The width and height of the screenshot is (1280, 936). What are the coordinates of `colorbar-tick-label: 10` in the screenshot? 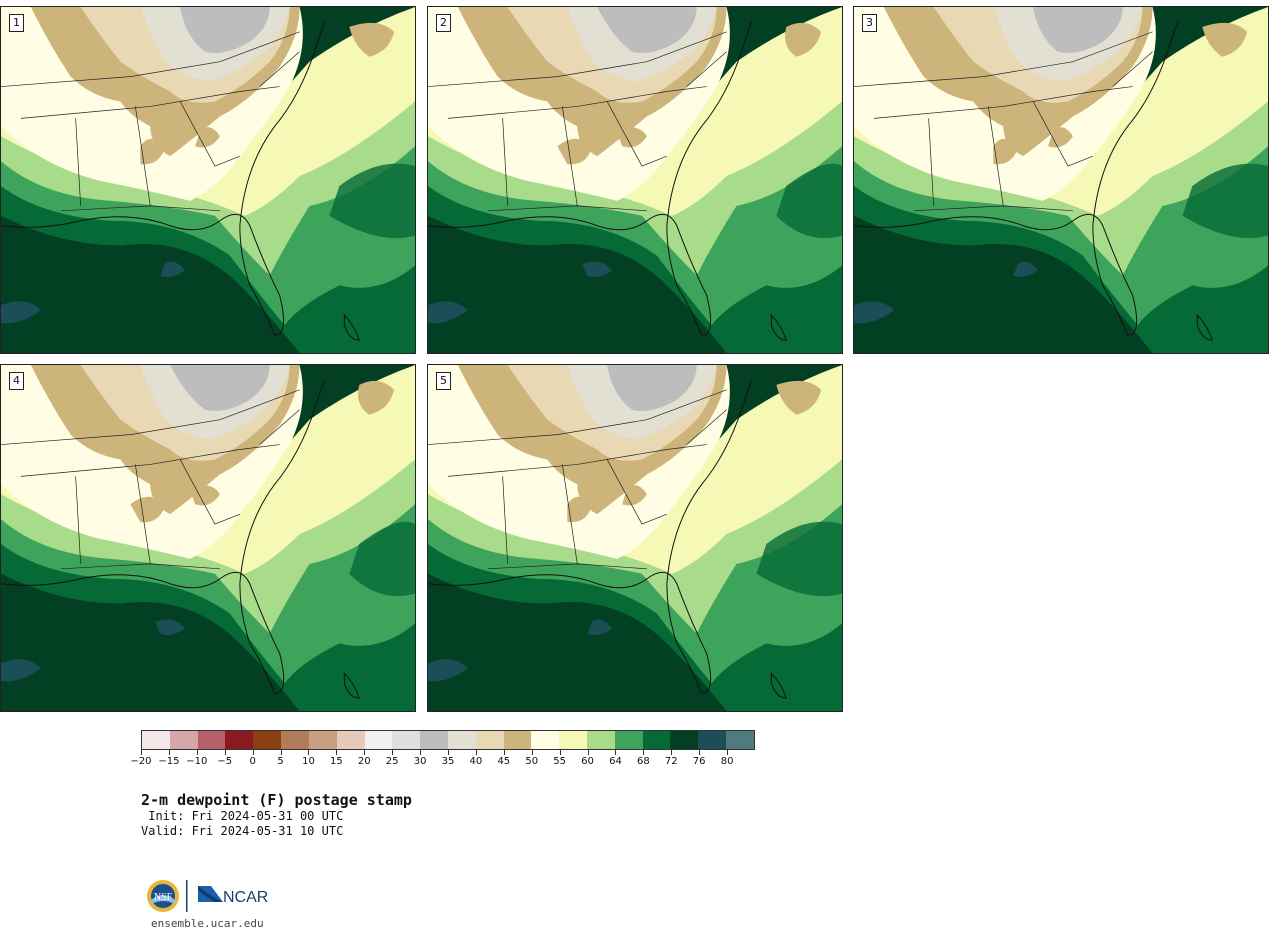 It's located at (308, 761).